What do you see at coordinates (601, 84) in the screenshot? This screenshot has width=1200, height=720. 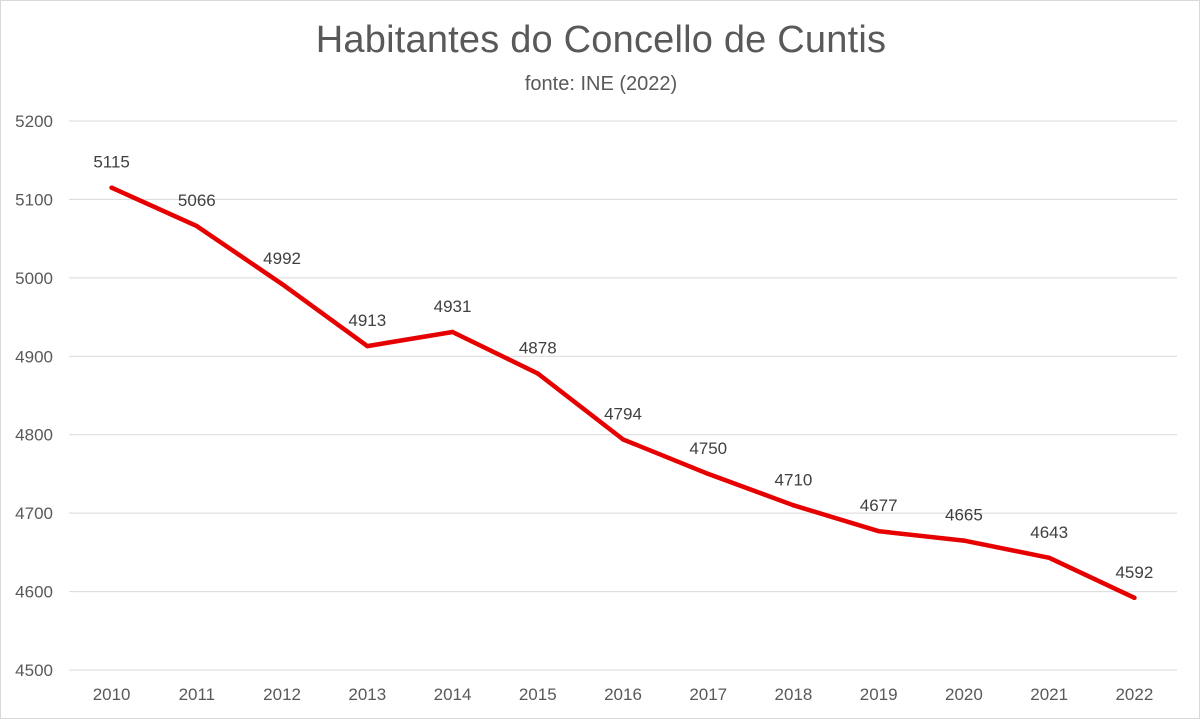 I see `chart-subtitle: fonte: INE (2022)` at bounding box center [601, 84].